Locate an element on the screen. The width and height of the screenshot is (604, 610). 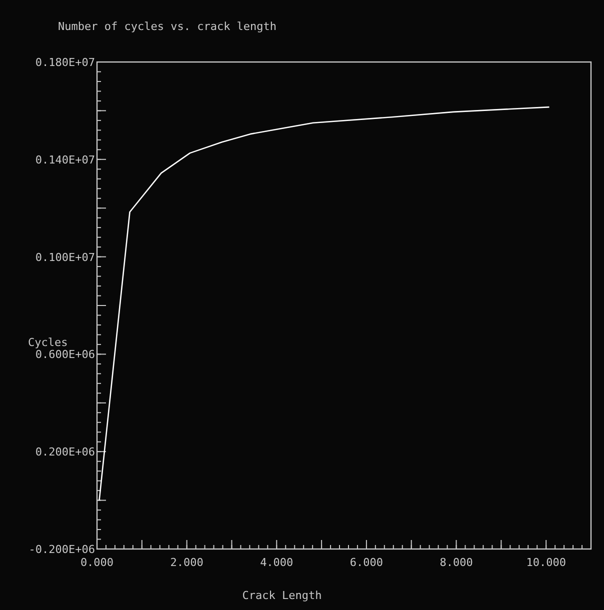
x-tick-label: 8.000 is located at coordinates (456, 562).